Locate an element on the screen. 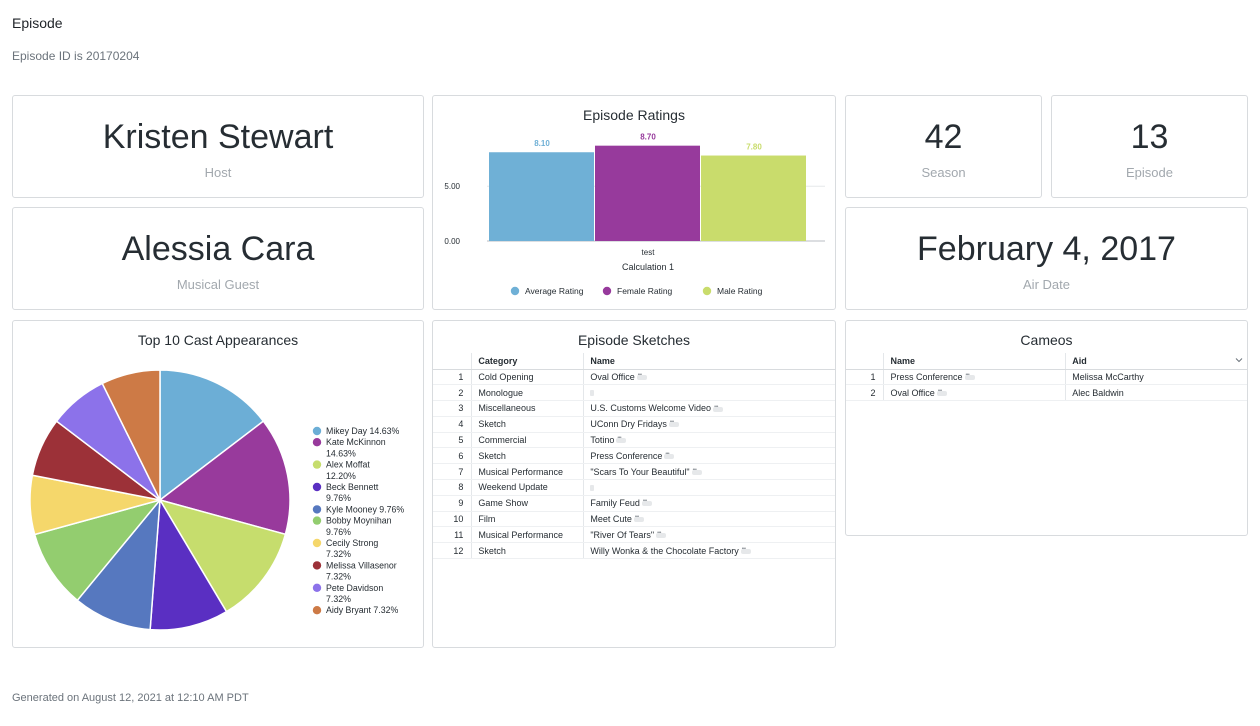 This screenshot has width=1260, height=726. row-number: 12 is located at coordinates (453, 551).